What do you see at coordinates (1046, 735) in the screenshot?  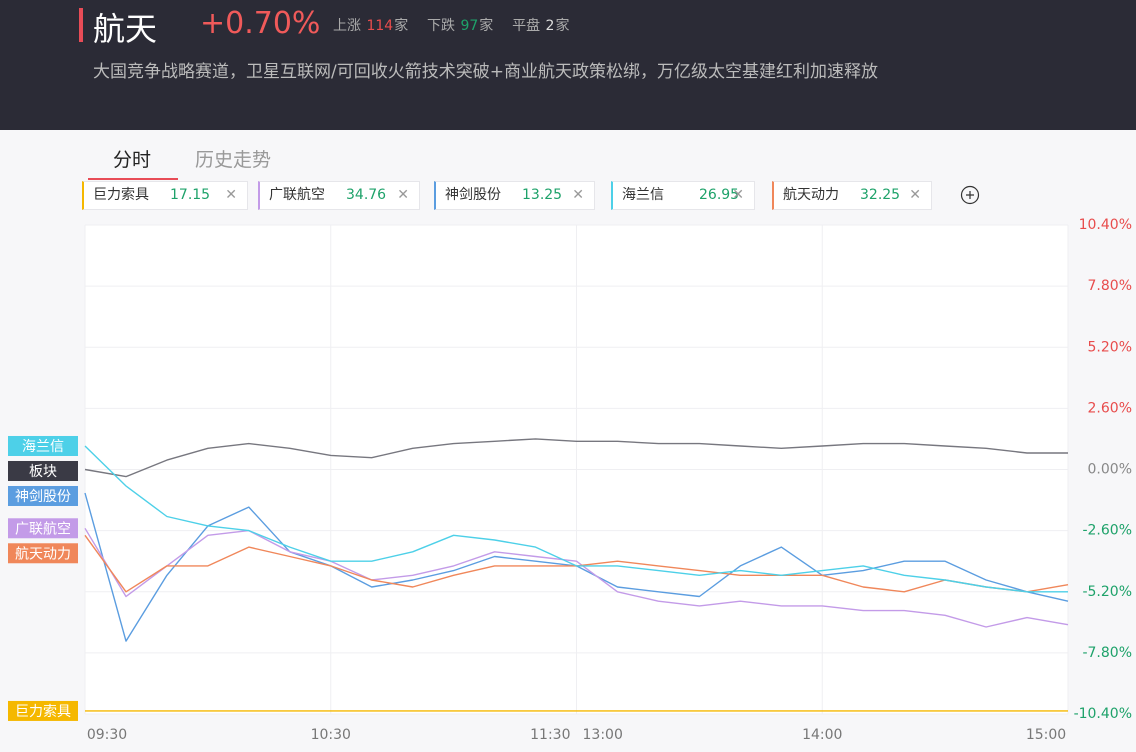 I see `x-tick-label: 15:00` at bounding box center [1046, 735].